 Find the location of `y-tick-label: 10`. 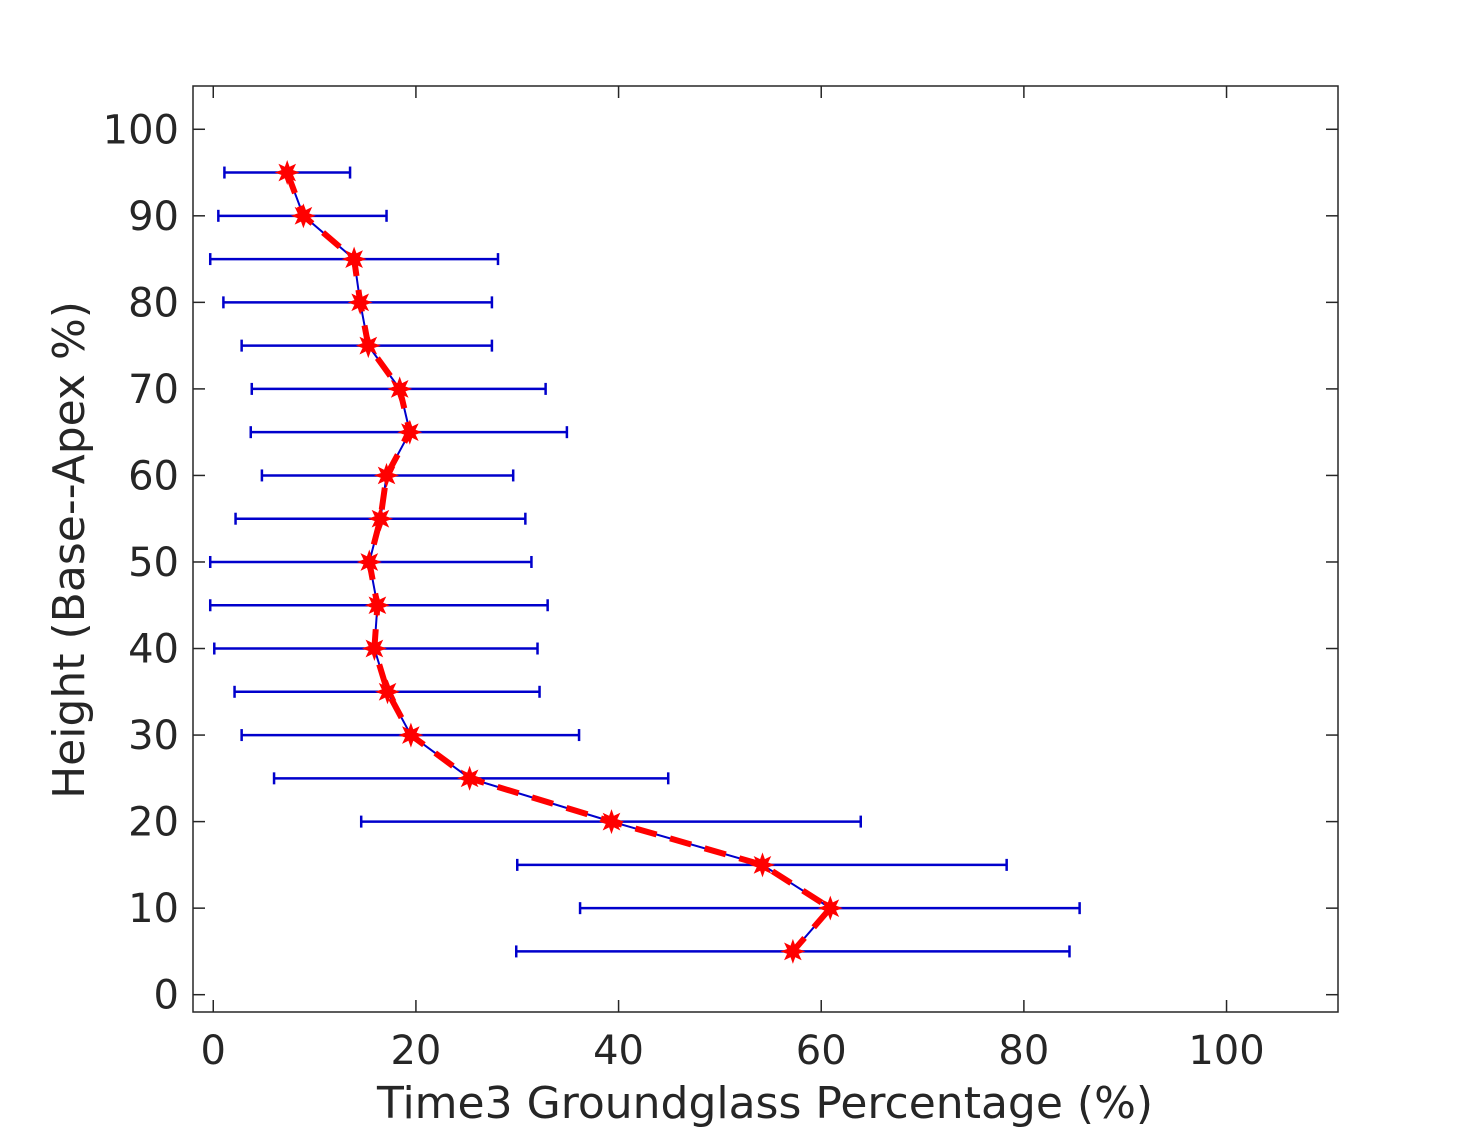

y-tick-label: 10 is located at coordinates (153, 909).